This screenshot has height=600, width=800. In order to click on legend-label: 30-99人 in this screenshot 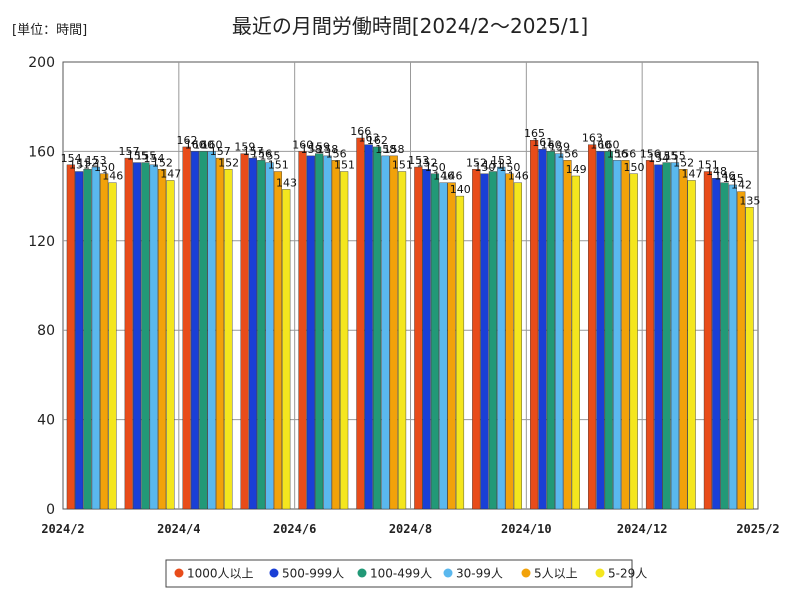, I will do `click(479, 574)`.